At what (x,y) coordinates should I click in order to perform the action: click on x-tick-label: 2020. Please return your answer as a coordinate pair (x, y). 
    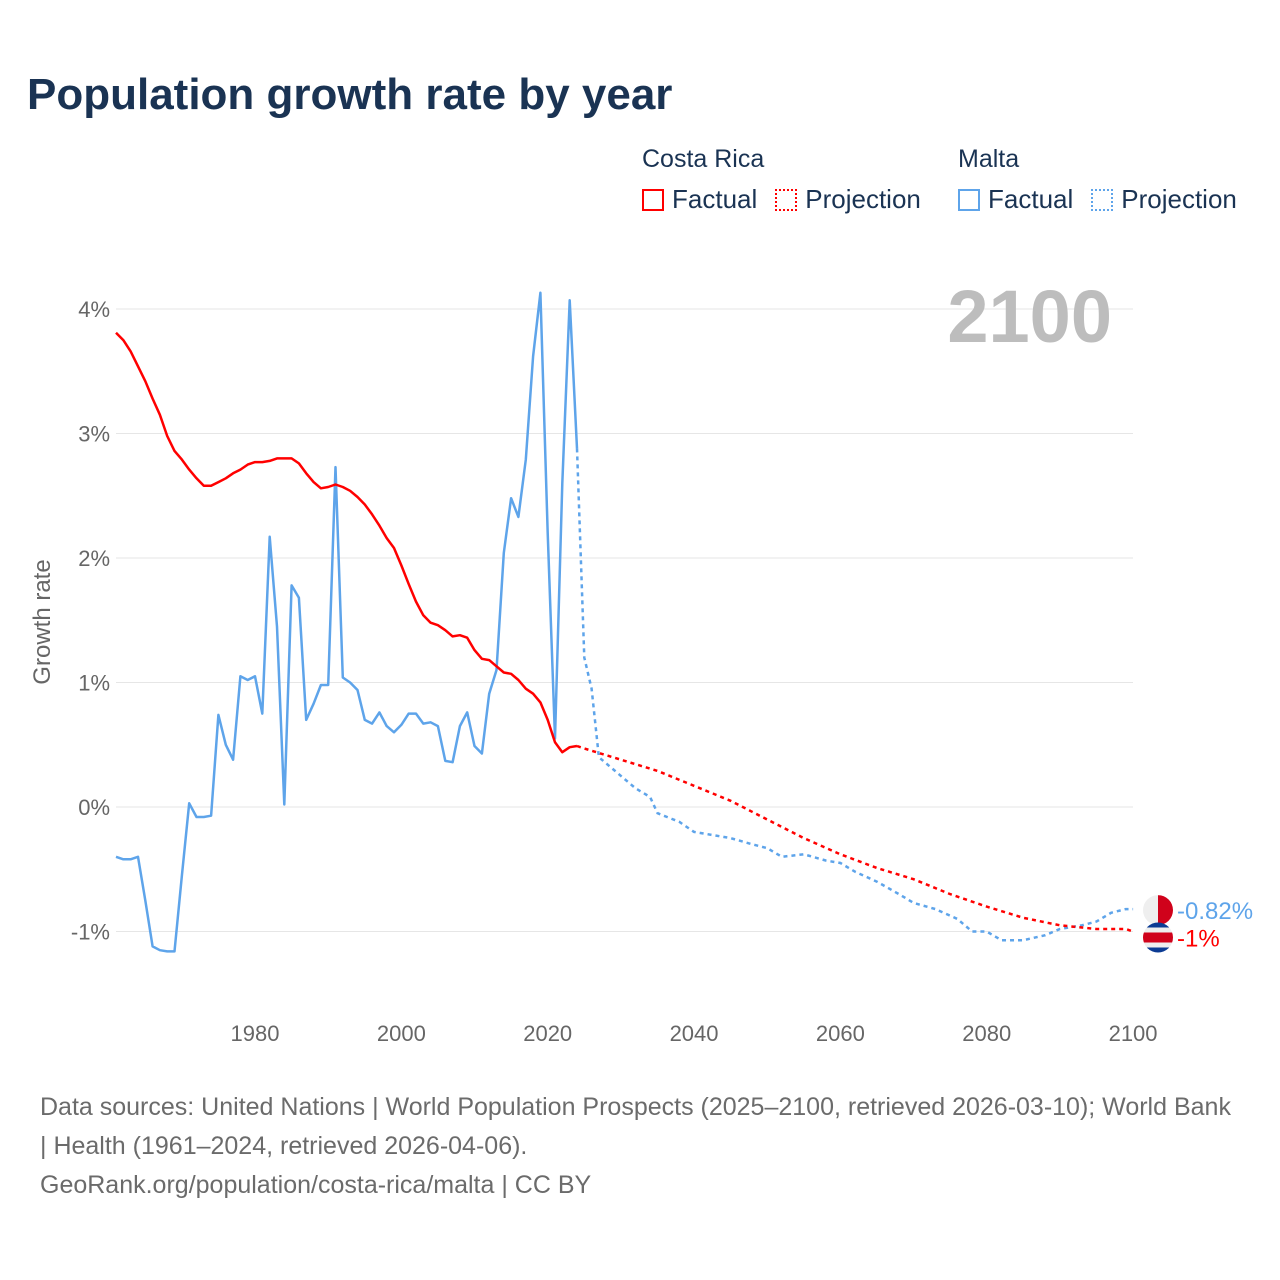
    Looking at the image, I should click on (547, 1033).